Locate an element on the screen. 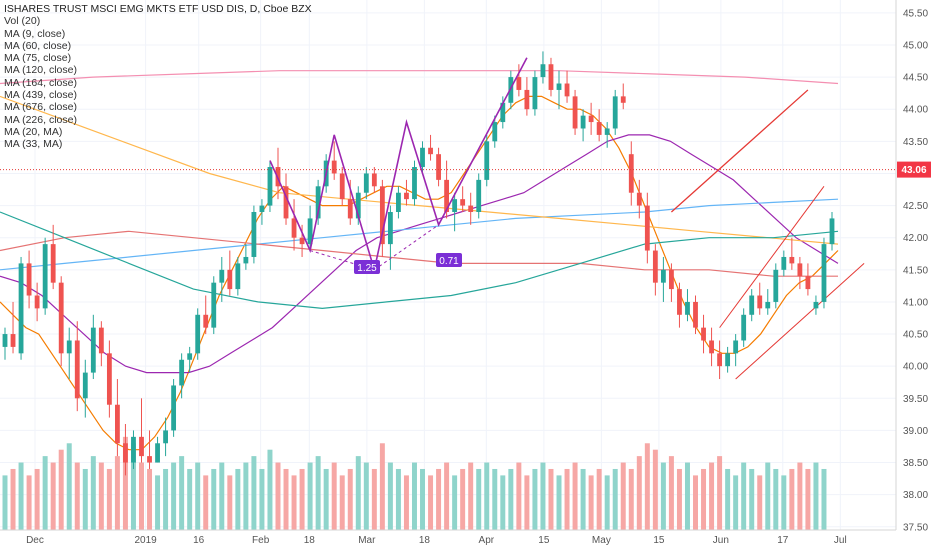  legend-item: MA (75, close) is located at coordinates (38, 58).